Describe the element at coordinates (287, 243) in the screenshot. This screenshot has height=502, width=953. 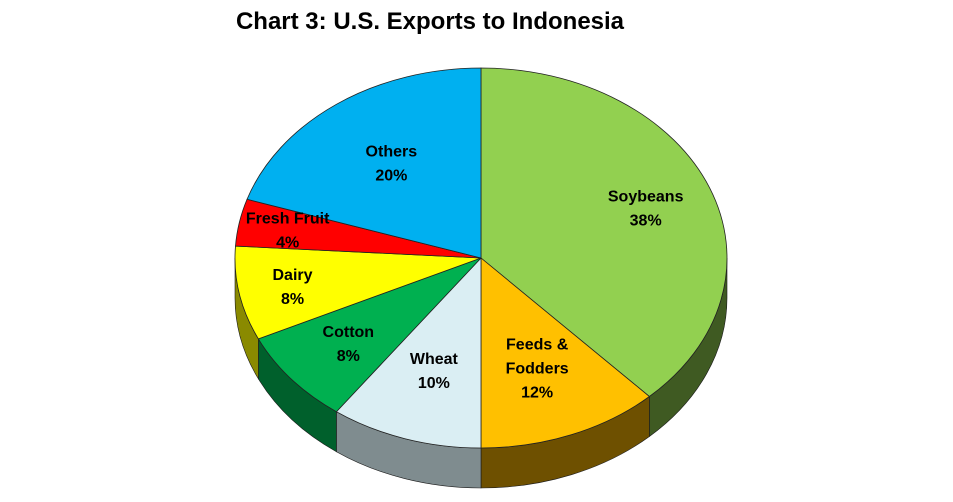
I see `slice-label-line-fresh-fruit: 4%` at that location.